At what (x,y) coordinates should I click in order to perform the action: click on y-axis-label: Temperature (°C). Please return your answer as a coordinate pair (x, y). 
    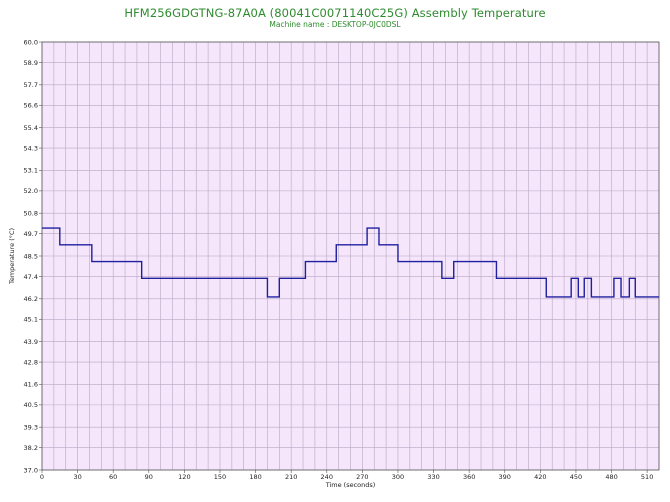
    Looking at the image, I should click on (12, 256).